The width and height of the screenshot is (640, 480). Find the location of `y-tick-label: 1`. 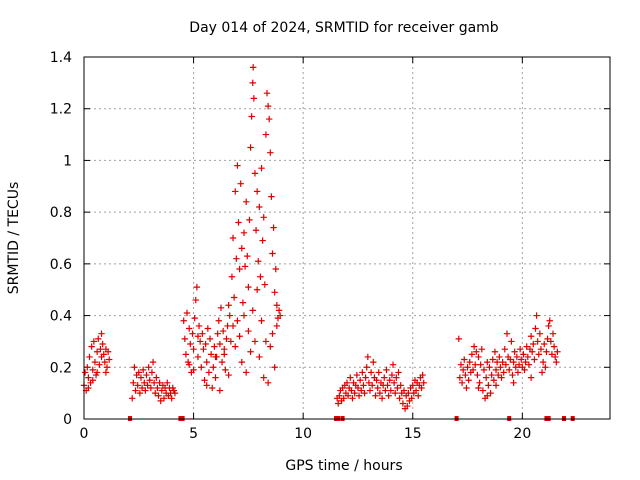

y-tick-label: 1 is located at coordinates (67, 161).